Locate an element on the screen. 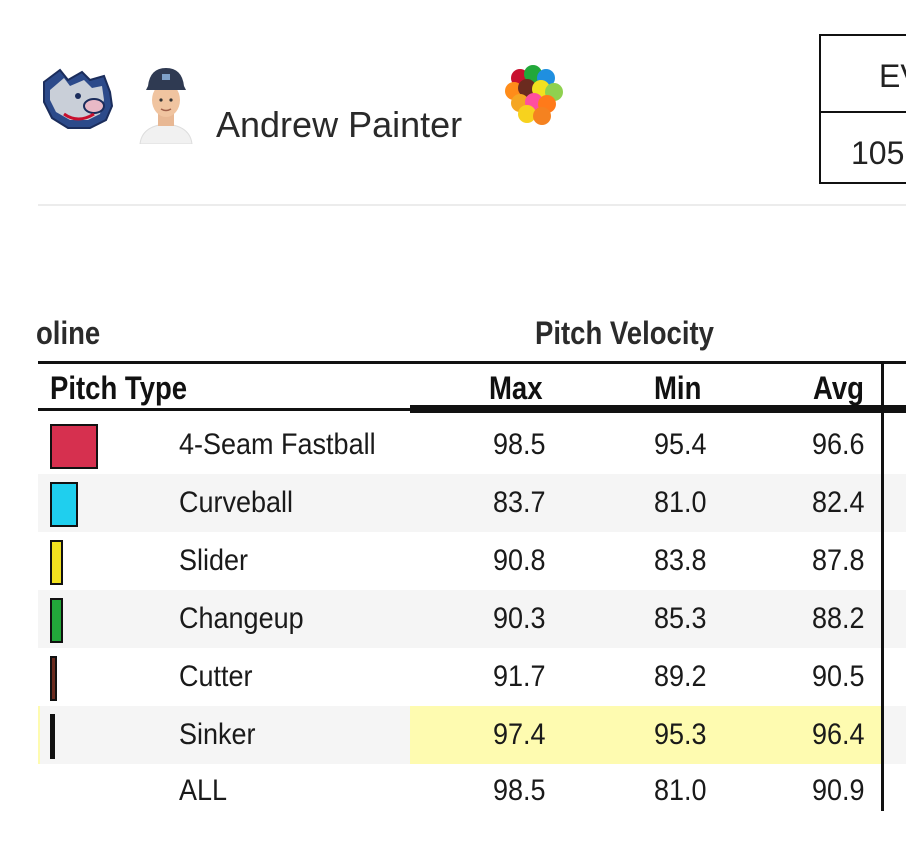 Image resolution: width=906 pixels, height=853 pixels. min-velocity: 83.8 is located at coordinates (680, 560).